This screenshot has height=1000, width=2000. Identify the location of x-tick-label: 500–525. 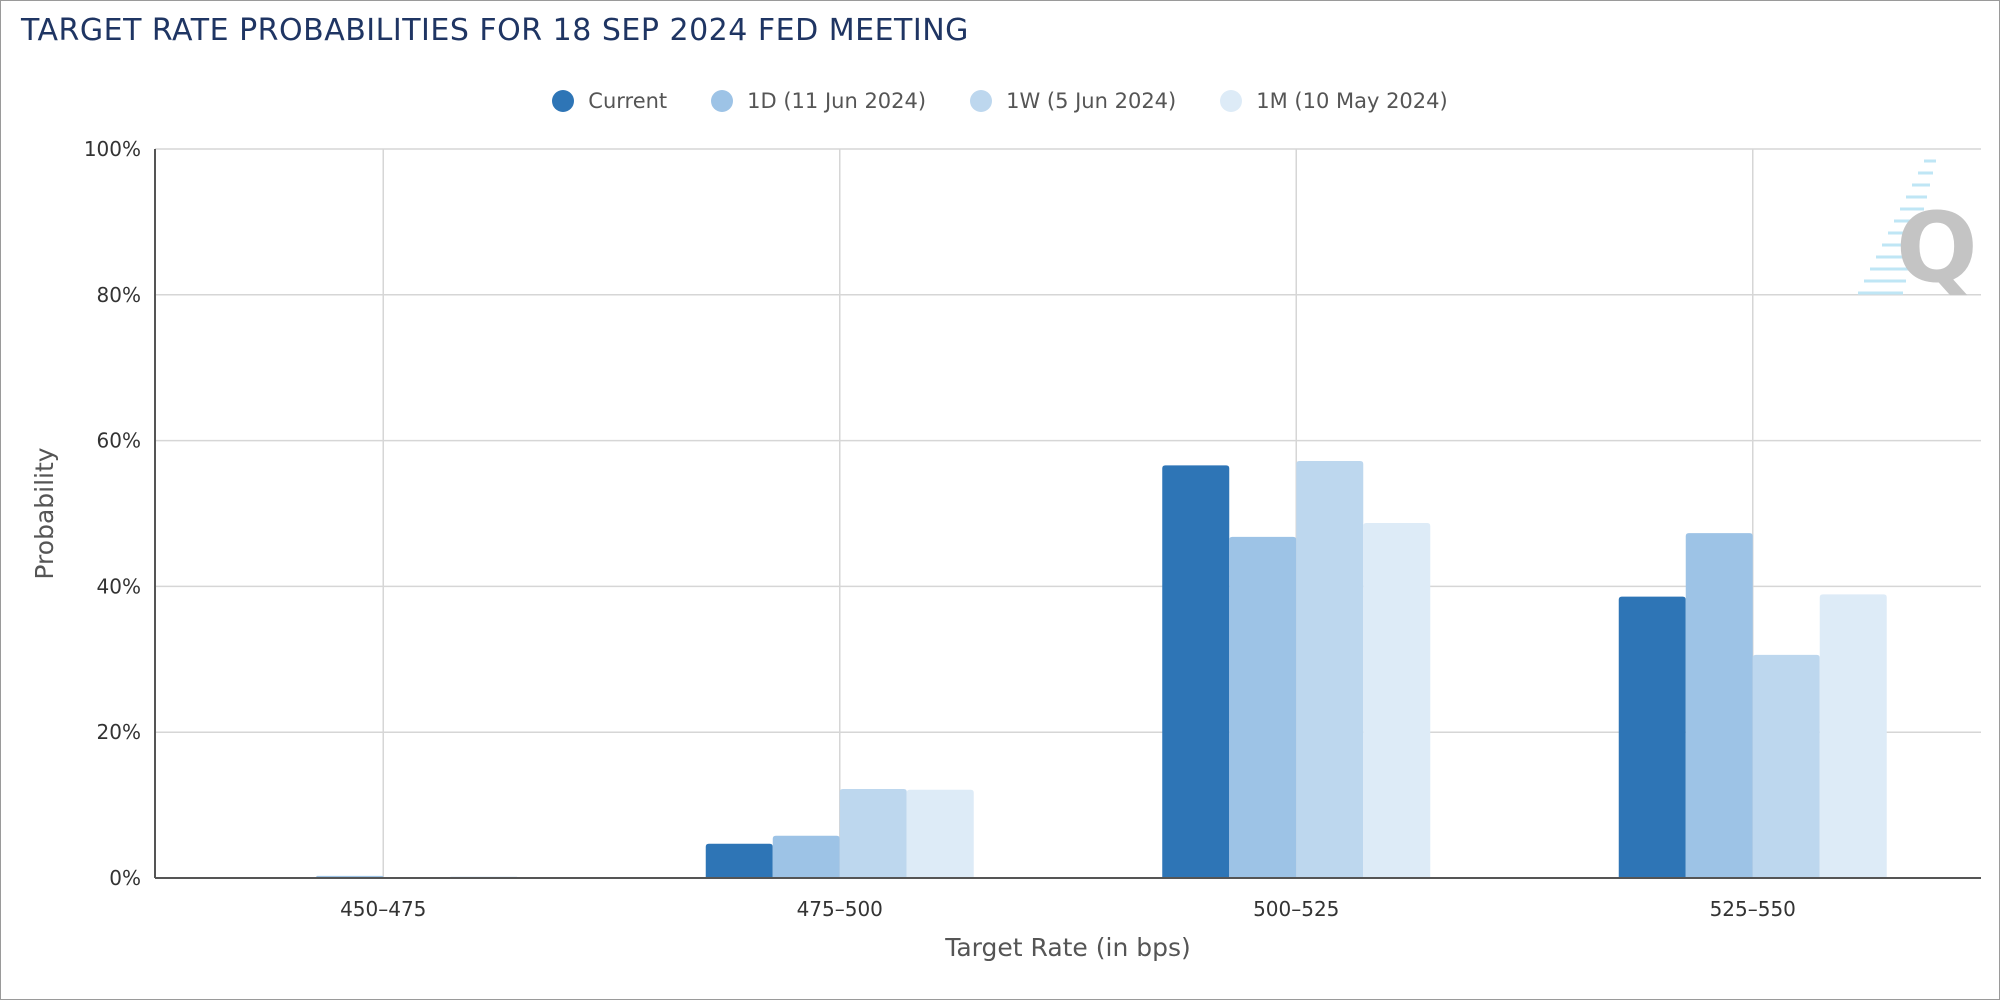
(1296, 909).